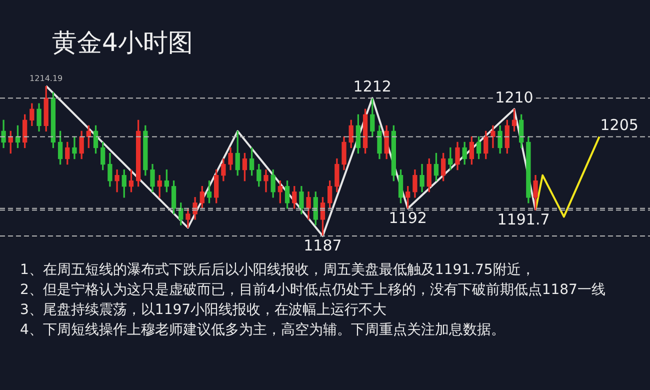 Image resolution: width=650 pixels, height=390 pixels. Describe the element at coordinates (46, 79) in the screenshot. I see `annotation: 1214.19` at that location.